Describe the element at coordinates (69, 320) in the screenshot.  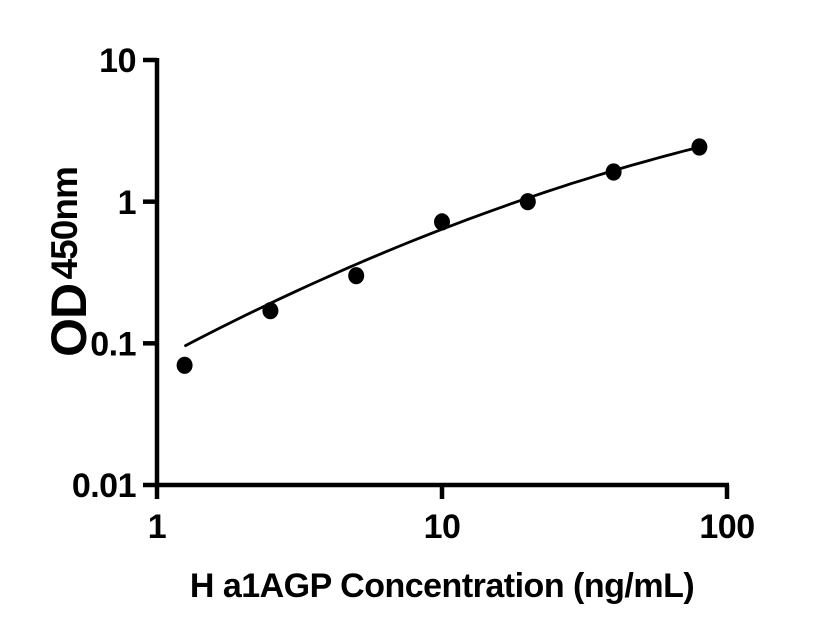
I see `y-axis-title-main: OD` at that location.